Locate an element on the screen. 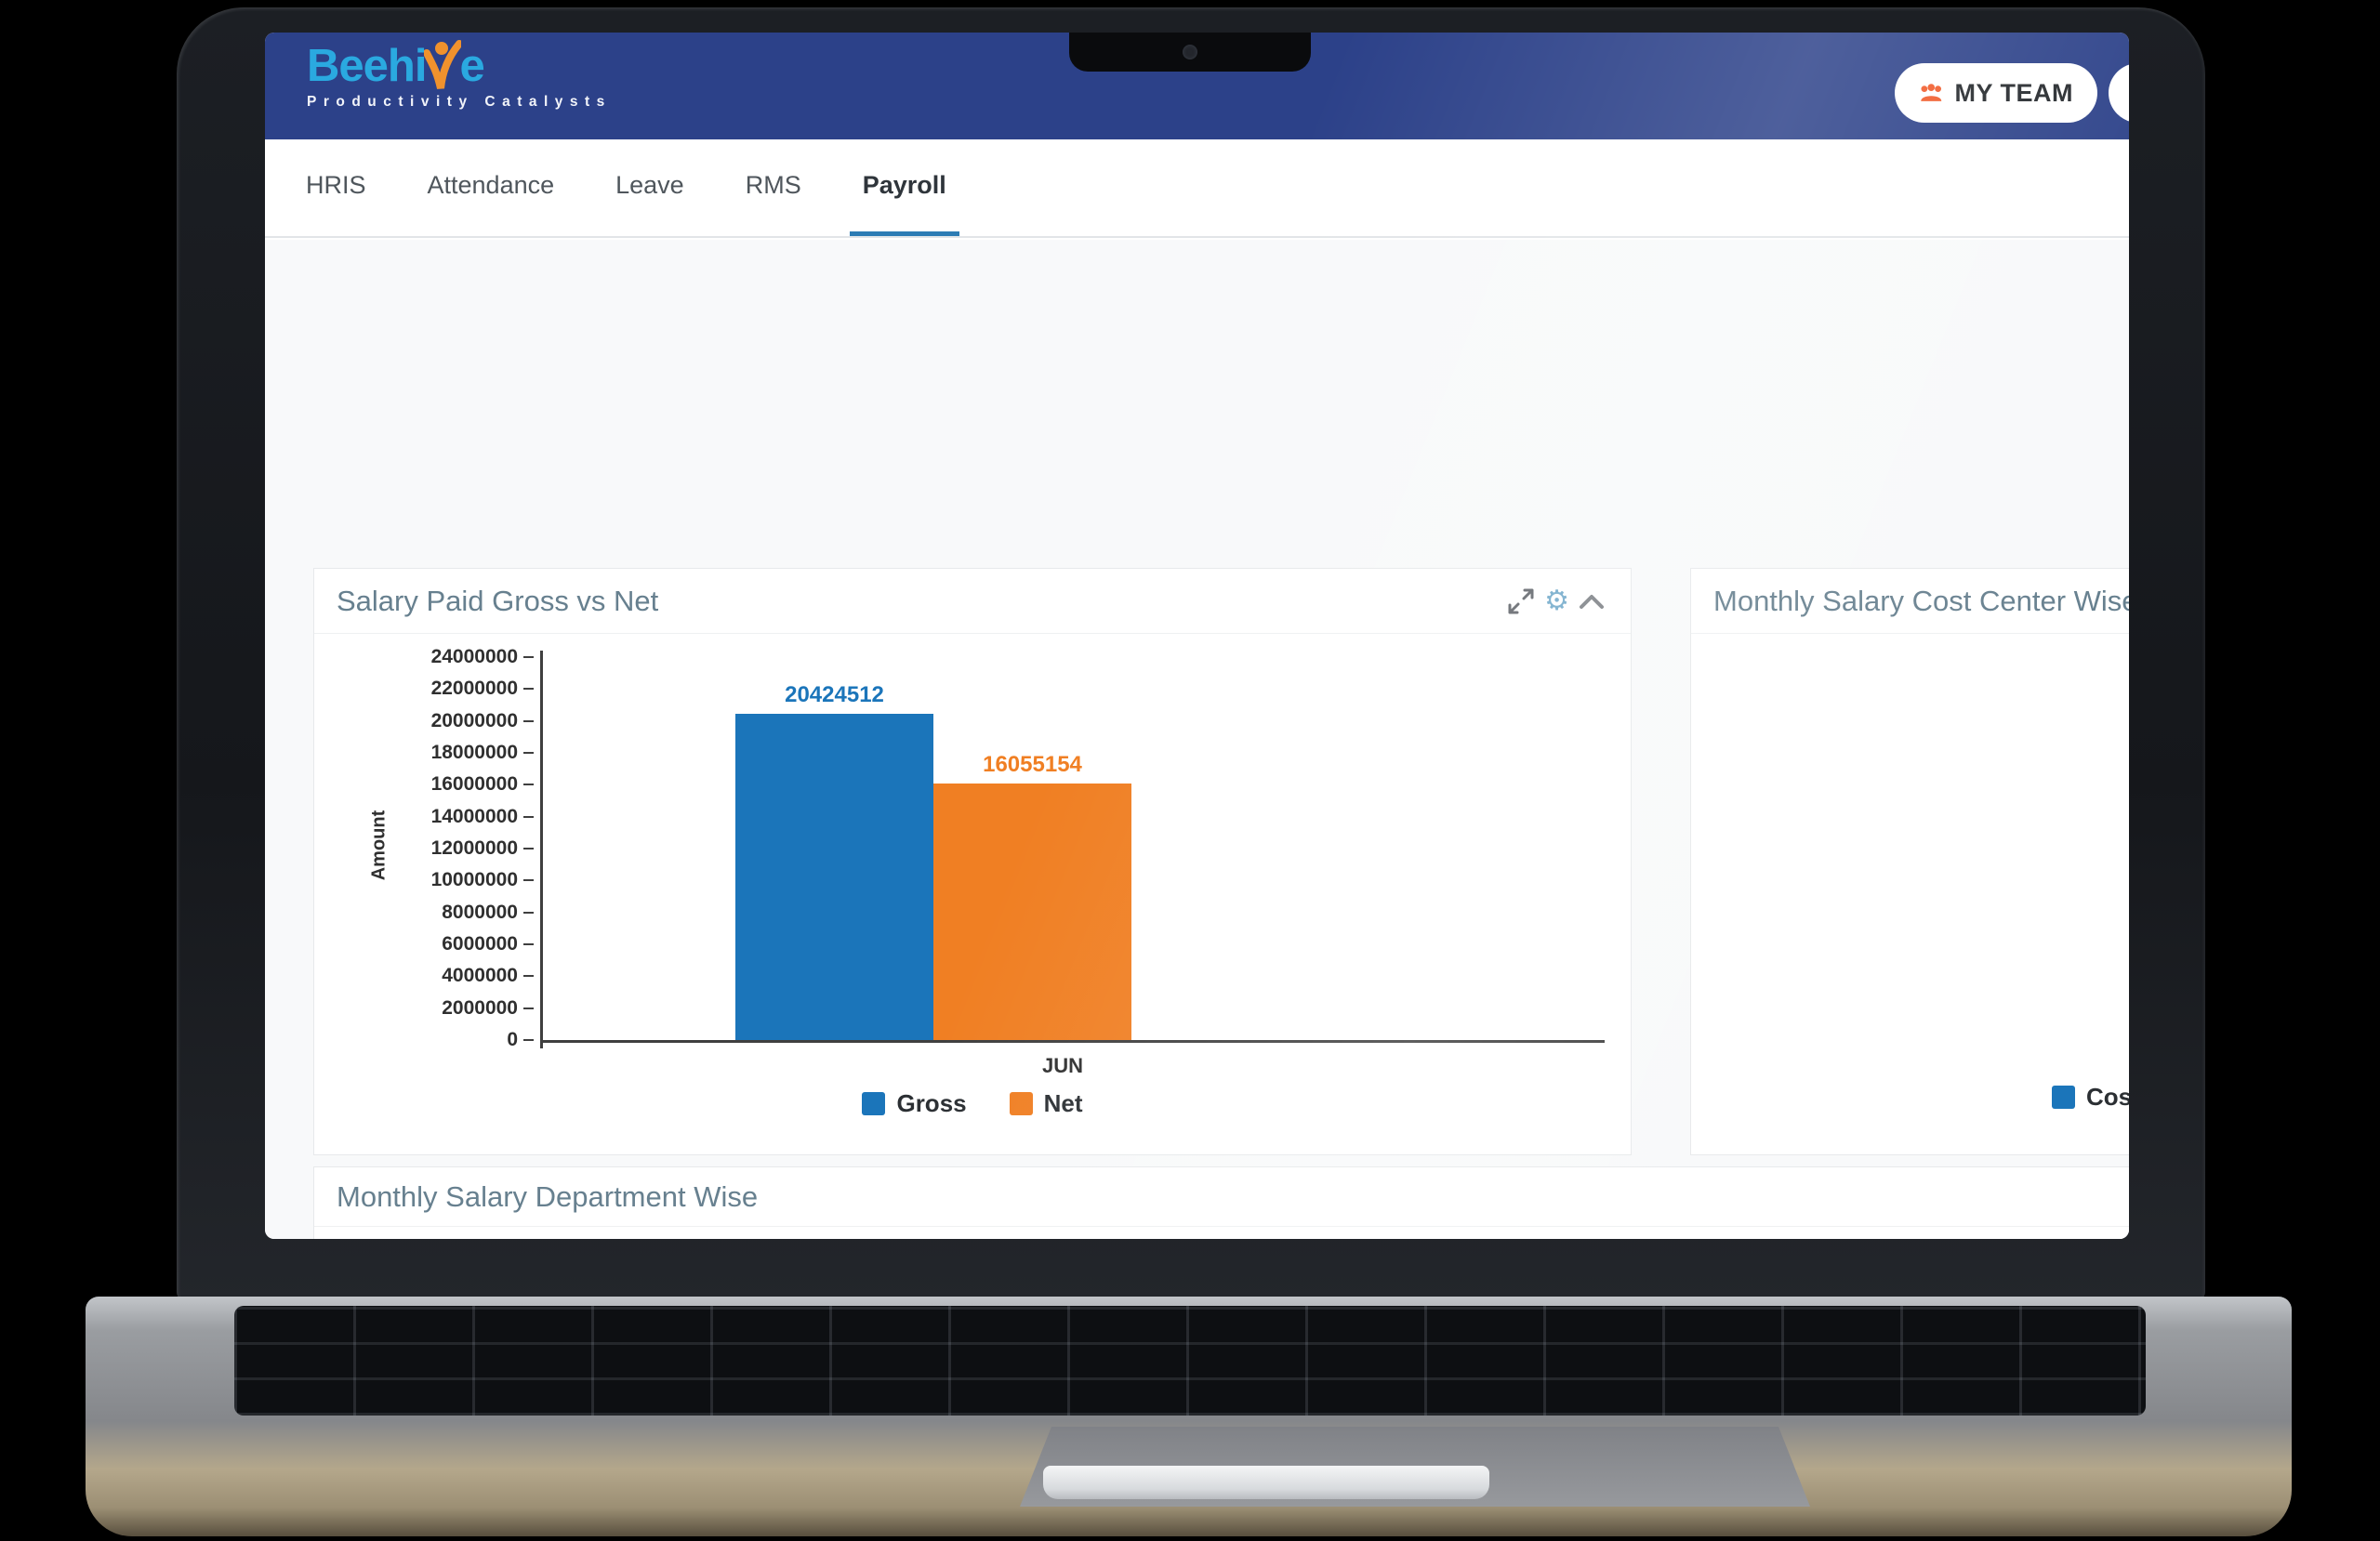 Image resolution: width=2380 pixels, height=1541 pixels. y-tick-label: 2000000 is located at coordinates (480, 1008).